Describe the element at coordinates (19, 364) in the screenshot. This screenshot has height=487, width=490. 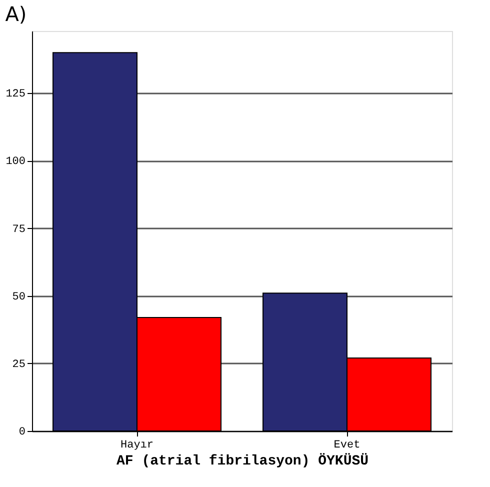
I see `y-tick-label: 25` at that location.